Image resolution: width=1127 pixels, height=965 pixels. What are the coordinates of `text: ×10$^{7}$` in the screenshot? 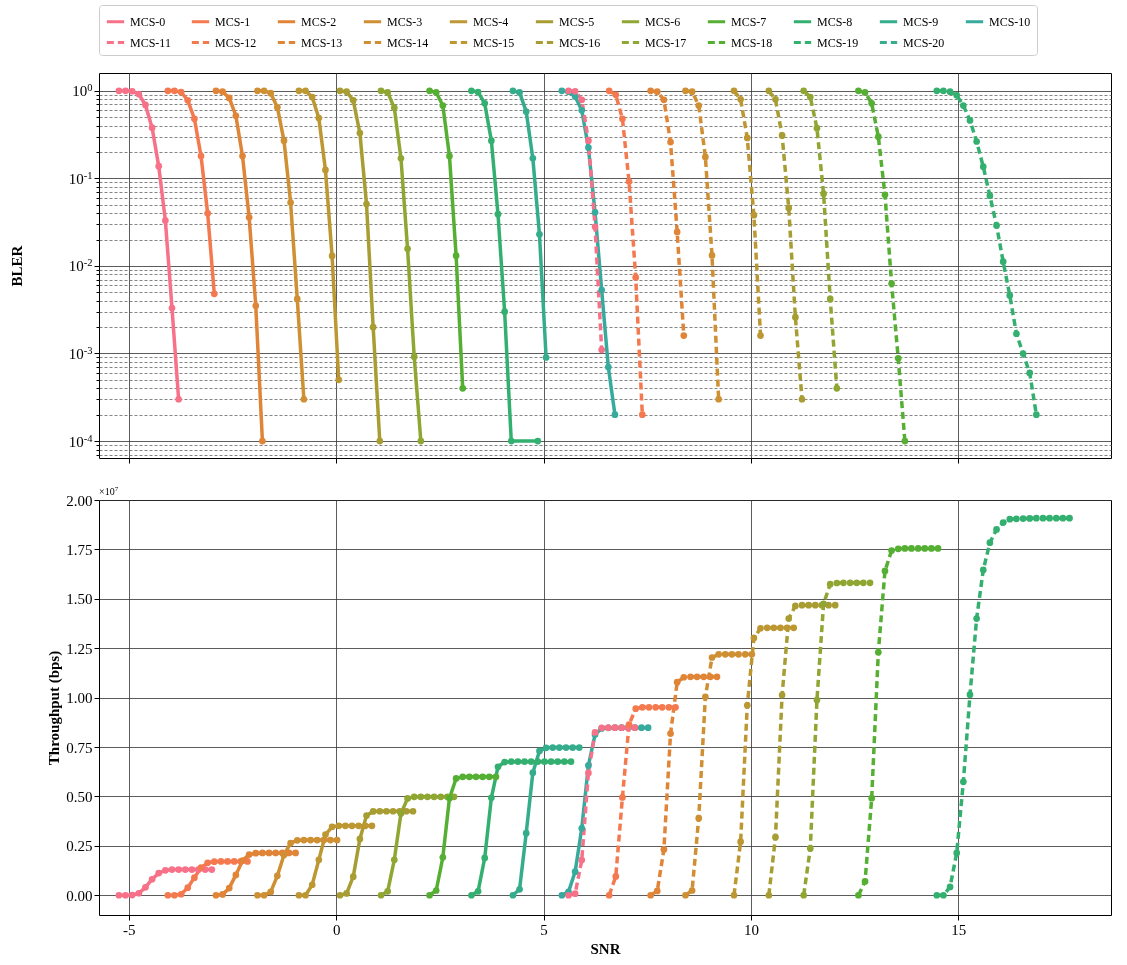 It's located at (109, 491).